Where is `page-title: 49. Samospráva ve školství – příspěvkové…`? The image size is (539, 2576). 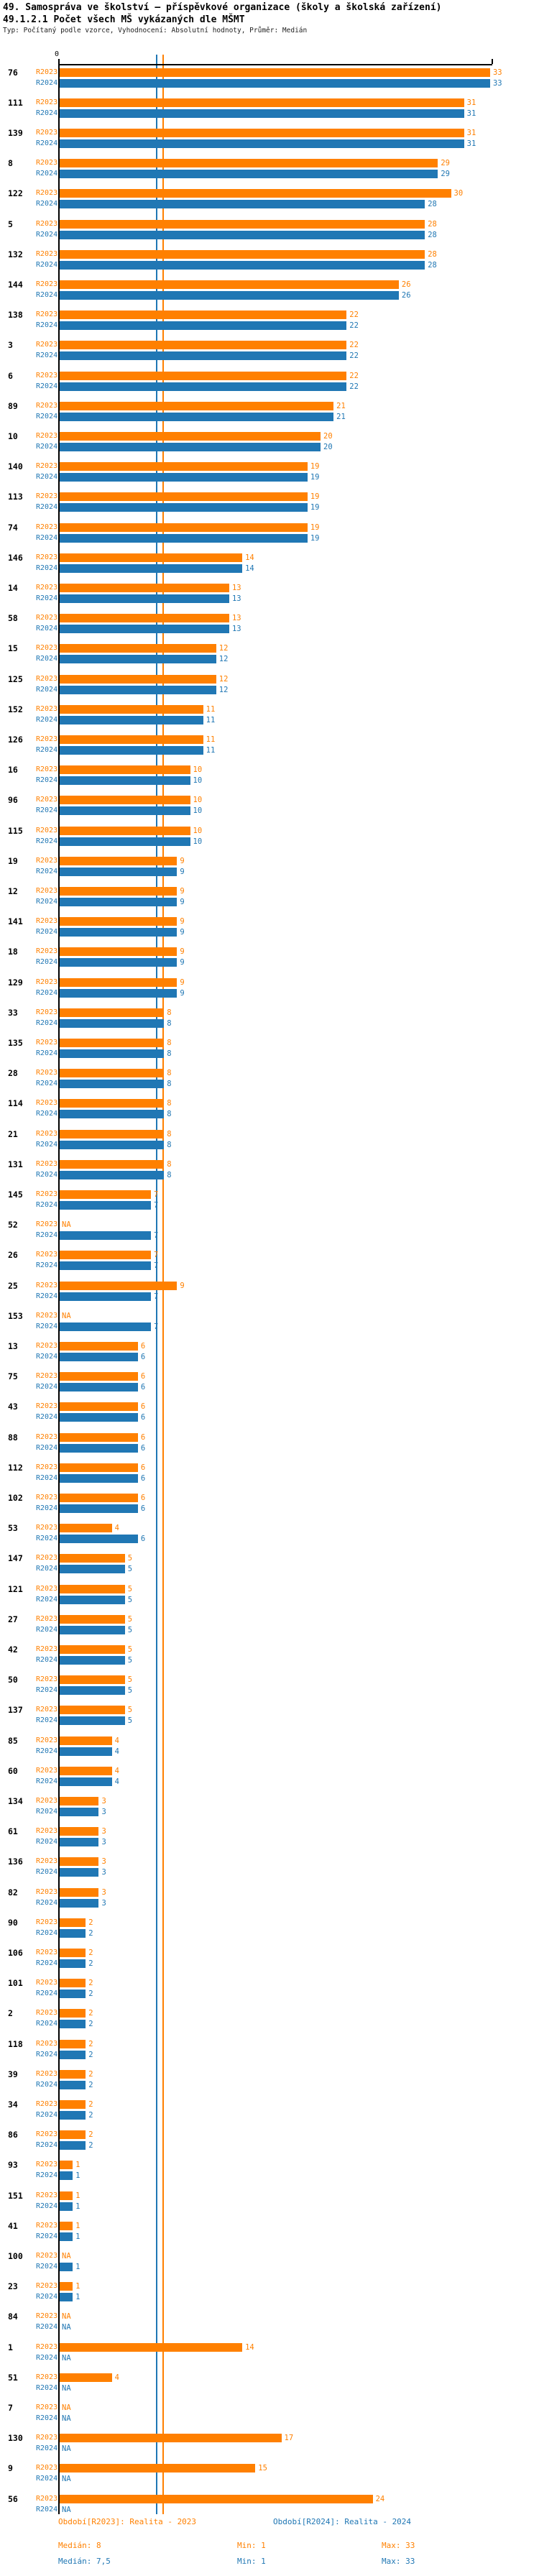 page-title: 49. Samospráva ve školství – příspěvkové… is located at coordinates (223, 7).